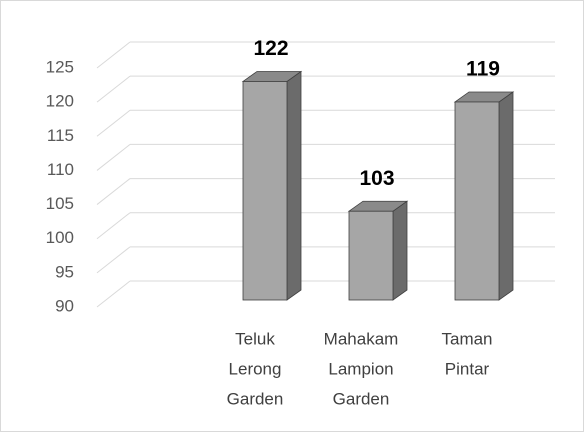  Describe the element at coordinates (60, 237) in the screenshot. I see `y-tick-label: 100` at that location.